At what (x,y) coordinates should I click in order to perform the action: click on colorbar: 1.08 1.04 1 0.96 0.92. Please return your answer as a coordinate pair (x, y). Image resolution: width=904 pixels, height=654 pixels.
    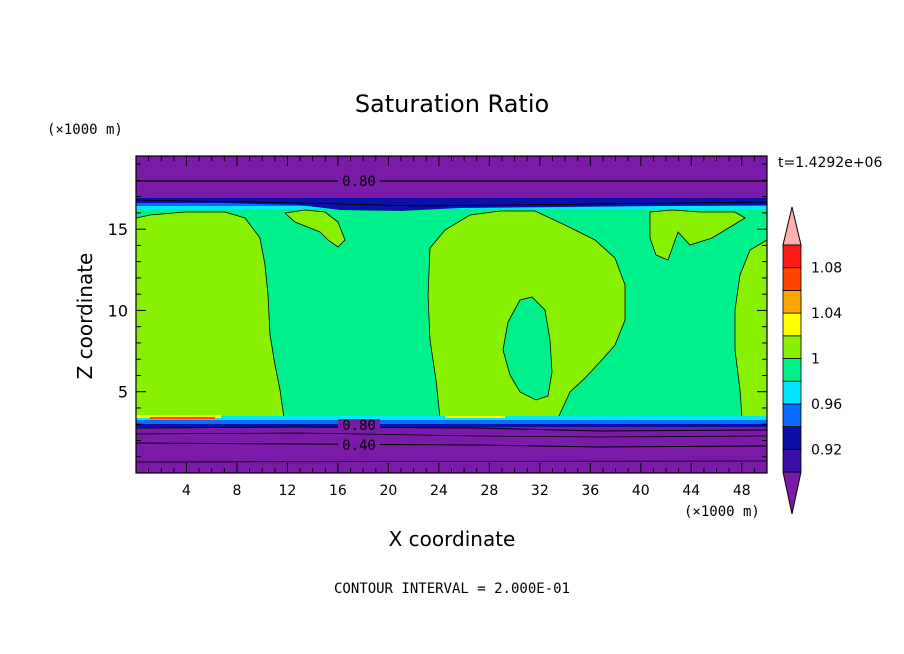
    Looking at the image, I should click on (812, 360).